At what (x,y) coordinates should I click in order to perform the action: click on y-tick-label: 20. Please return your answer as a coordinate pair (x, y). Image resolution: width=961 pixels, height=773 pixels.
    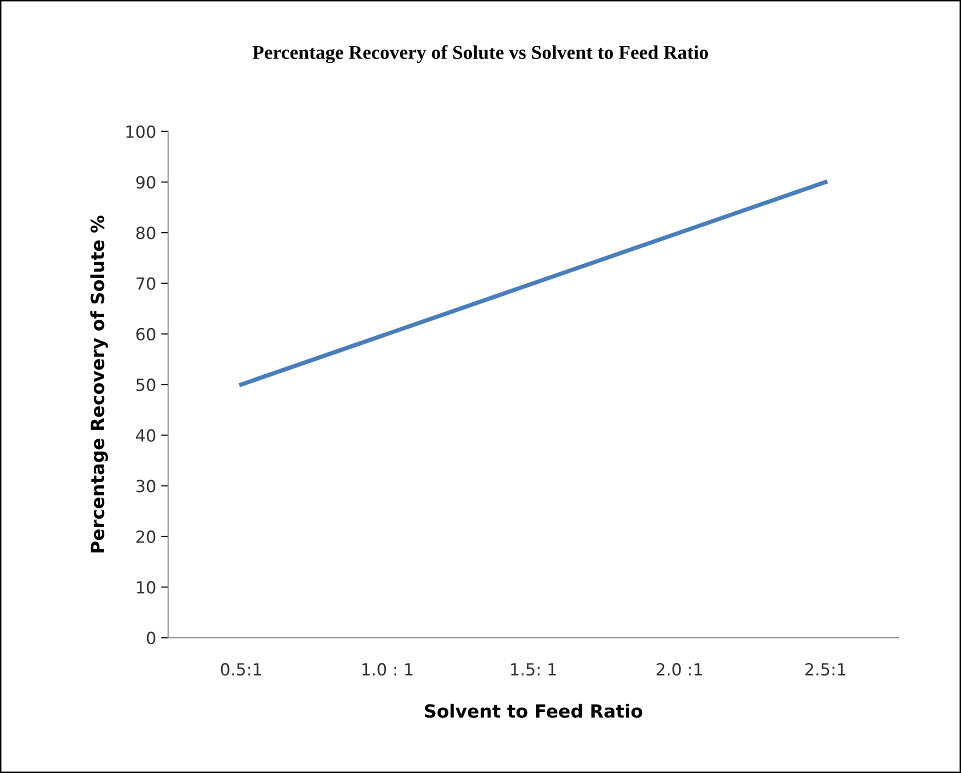
    Looking at the image, I should click on (146, 537).